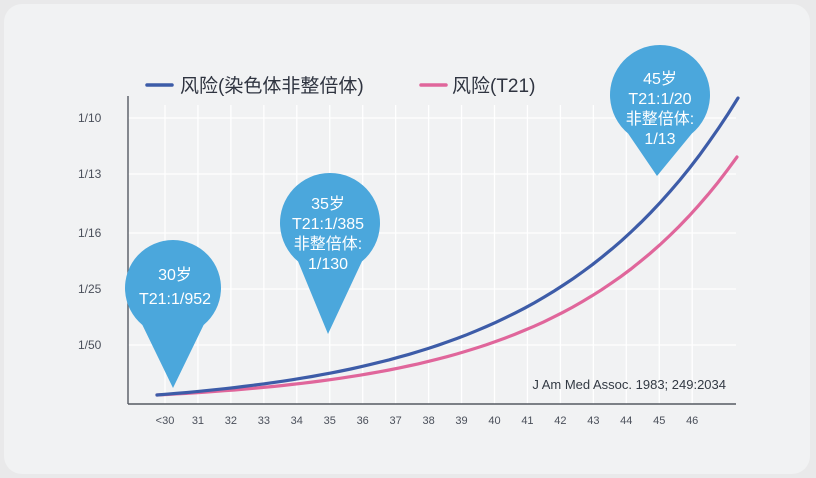 The height and width of the screenshot is (478, 816). Describe the element at coordinates (629, 384) in the screenshot. I see `source-note: J Am Med Assoc. 1983; 249:2034` at that location.